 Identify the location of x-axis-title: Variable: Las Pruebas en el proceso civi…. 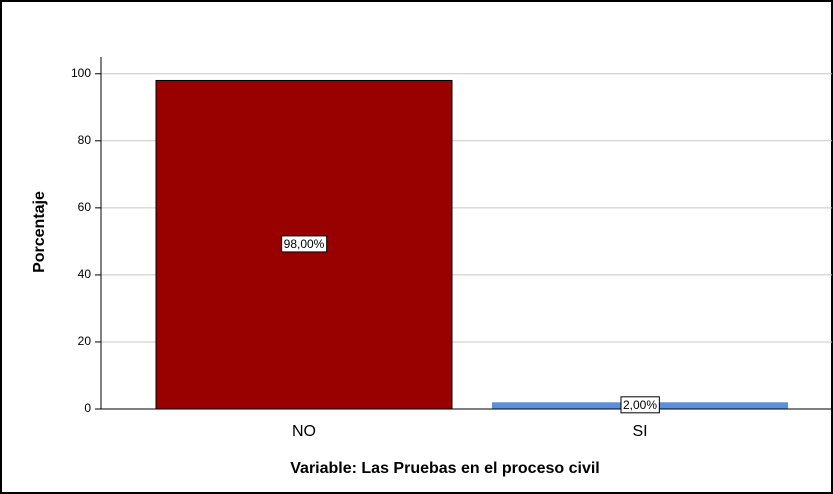
(444, 468).